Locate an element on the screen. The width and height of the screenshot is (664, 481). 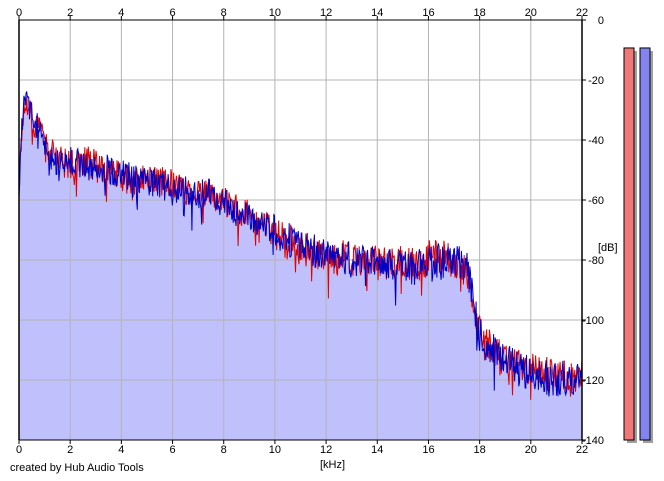
level-meters is located at coordinates (638, 245).